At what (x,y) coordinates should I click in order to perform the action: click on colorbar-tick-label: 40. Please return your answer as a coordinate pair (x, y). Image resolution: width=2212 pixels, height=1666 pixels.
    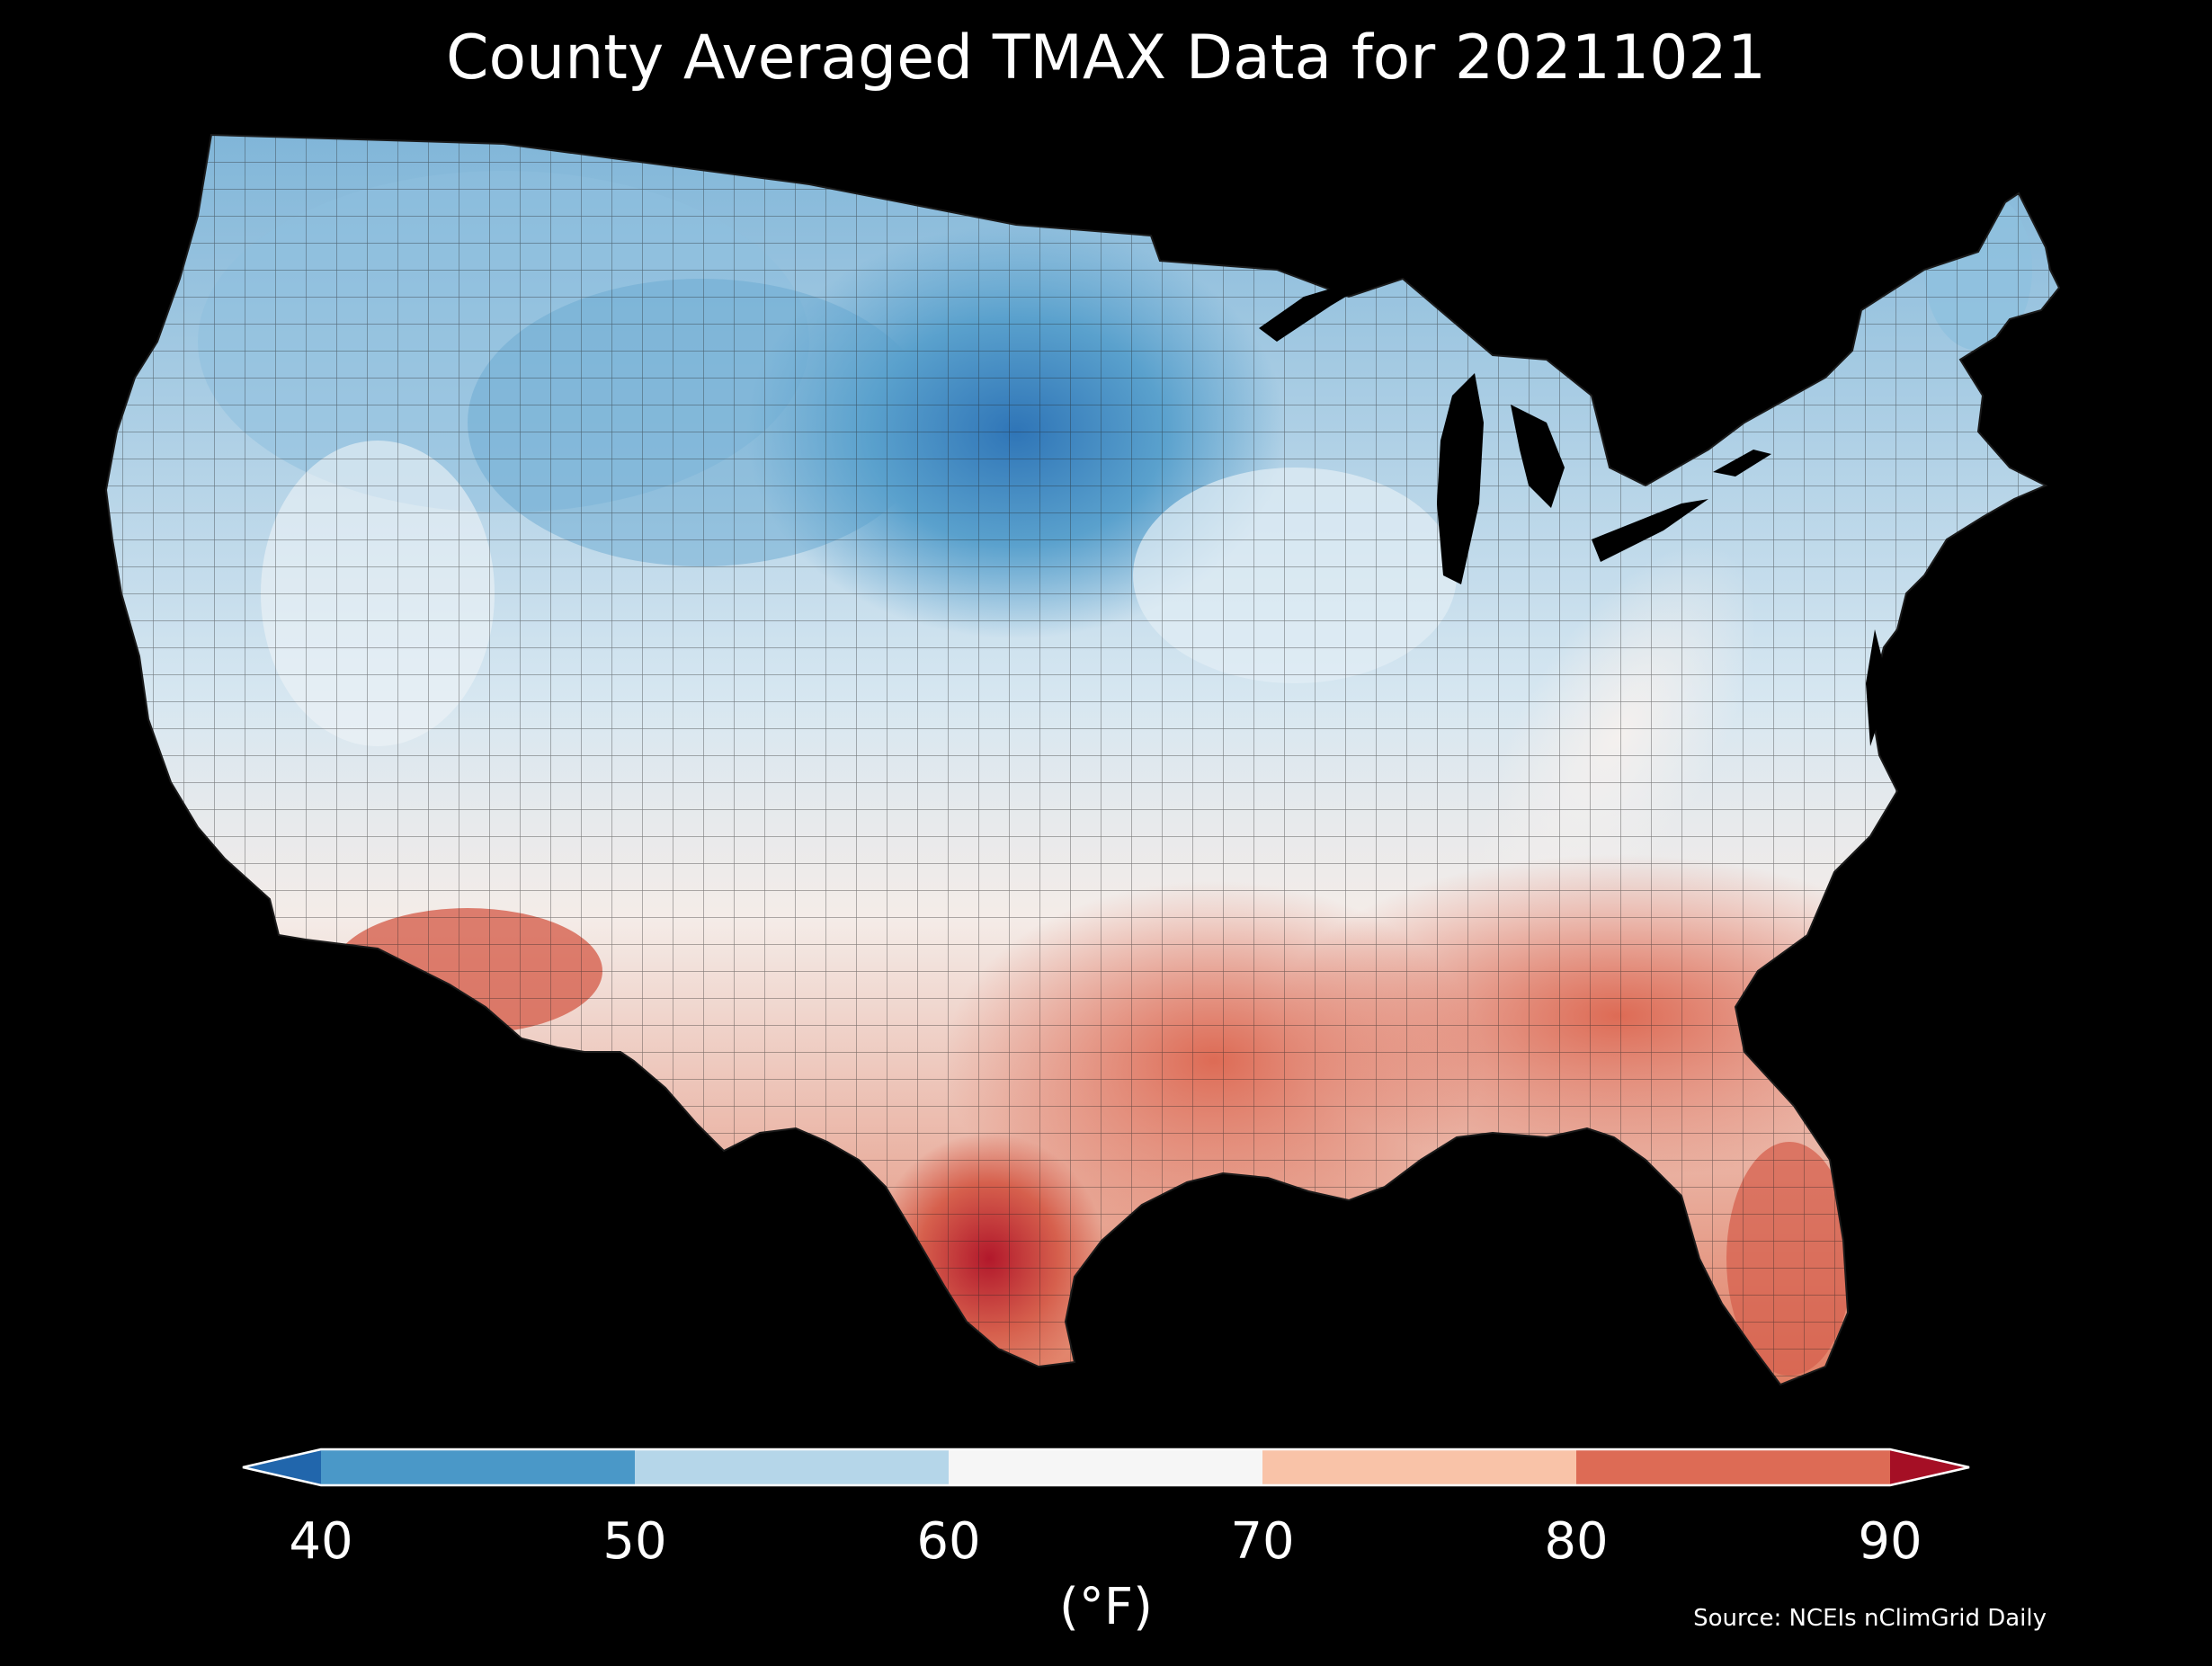
    Looking at the image, I should click on (321, 1542).